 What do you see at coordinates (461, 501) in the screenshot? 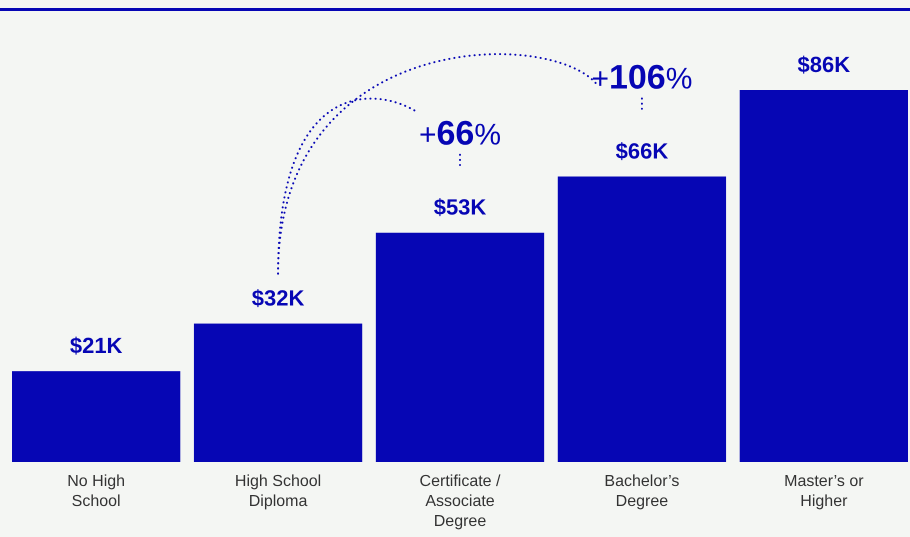
I see `x-tick-label: Certificate / Associate Degree` at bounding box center [461, 501].